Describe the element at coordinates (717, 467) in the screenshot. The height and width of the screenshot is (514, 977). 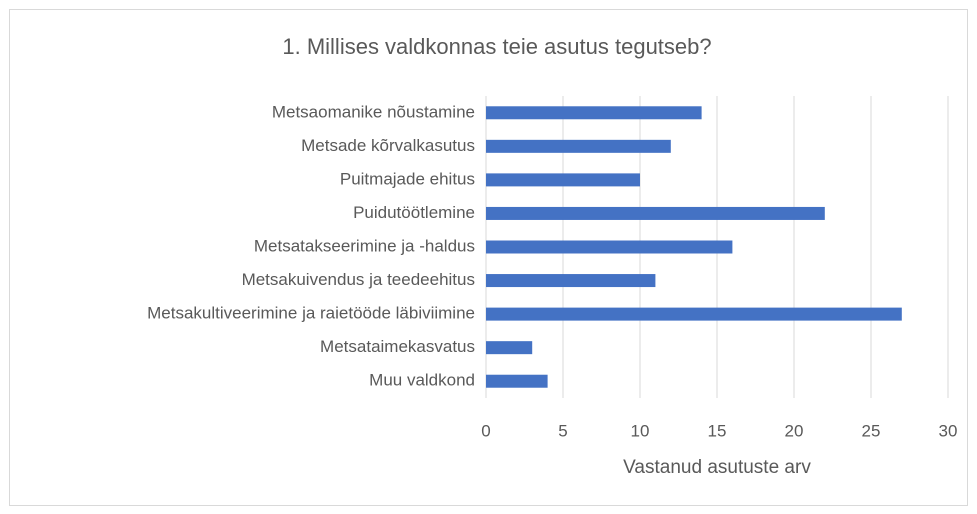
I see `x-axis-label: Vastanud asutuste arv` at that location.